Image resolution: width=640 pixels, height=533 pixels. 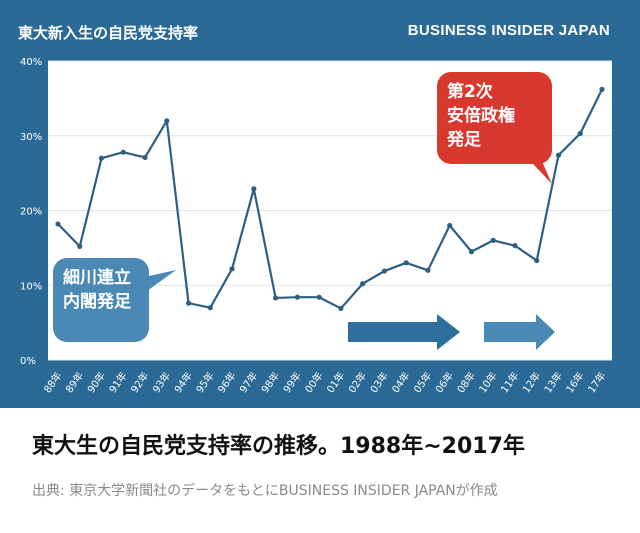 I want to click on abe-callout: 第2次 安倍政権 発足, so click(x=494, y=118).